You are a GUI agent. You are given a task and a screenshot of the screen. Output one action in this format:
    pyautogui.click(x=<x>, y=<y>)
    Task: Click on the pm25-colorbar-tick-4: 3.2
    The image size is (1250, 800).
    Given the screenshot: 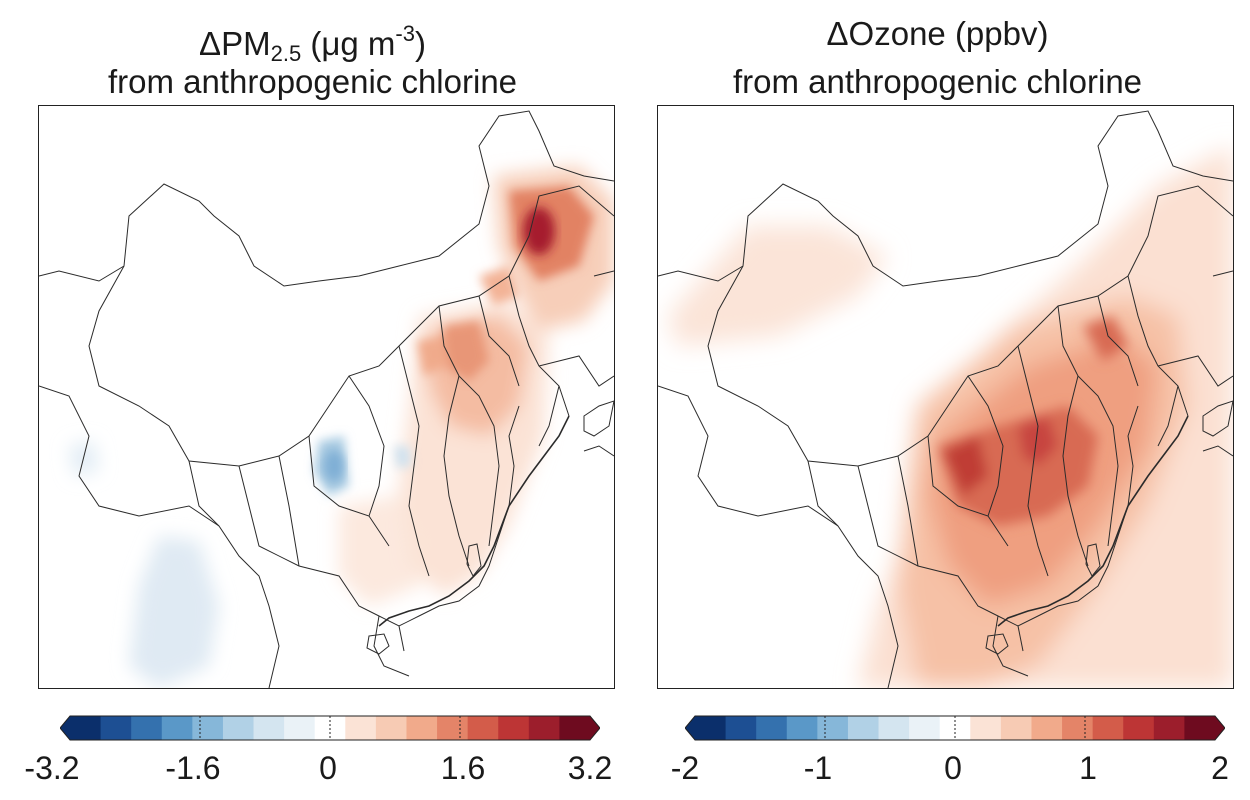 What is the action you would take?
    pyautogui.click(x=590, y=768)
    